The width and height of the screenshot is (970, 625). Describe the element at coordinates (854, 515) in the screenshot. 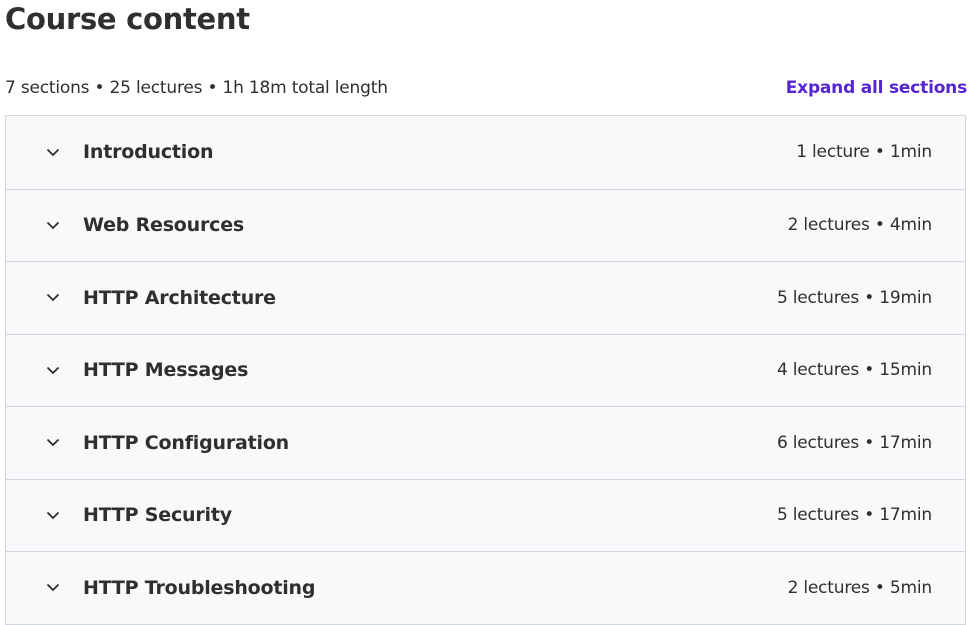

I see `section-meta: 5 lectures • 17min` at that location.